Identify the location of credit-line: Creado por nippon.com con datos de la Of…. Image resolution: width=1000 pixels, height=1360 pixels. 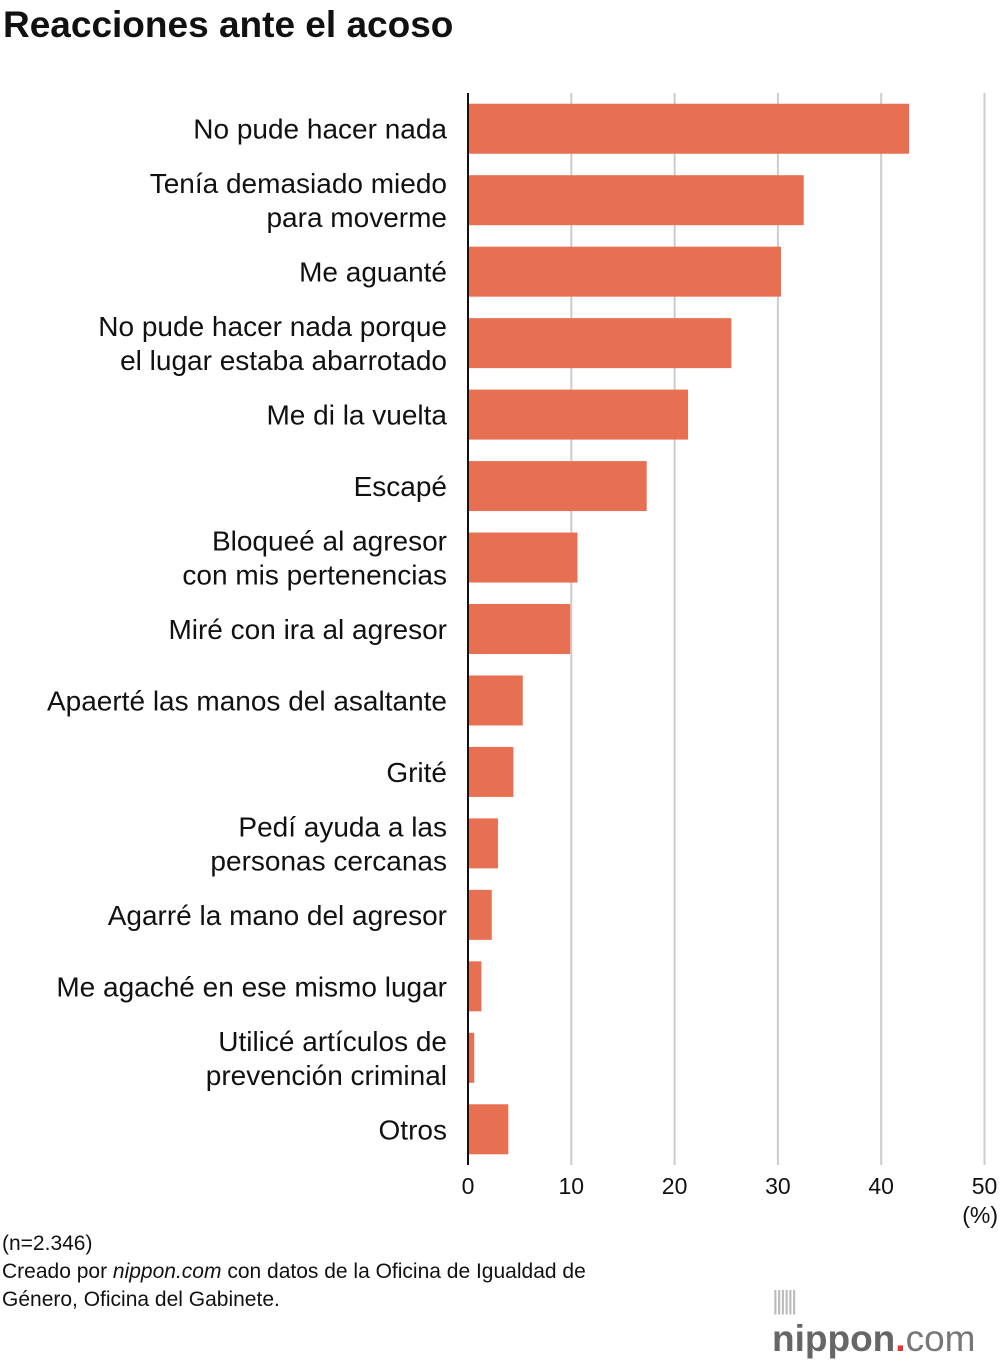
(294, 1272).